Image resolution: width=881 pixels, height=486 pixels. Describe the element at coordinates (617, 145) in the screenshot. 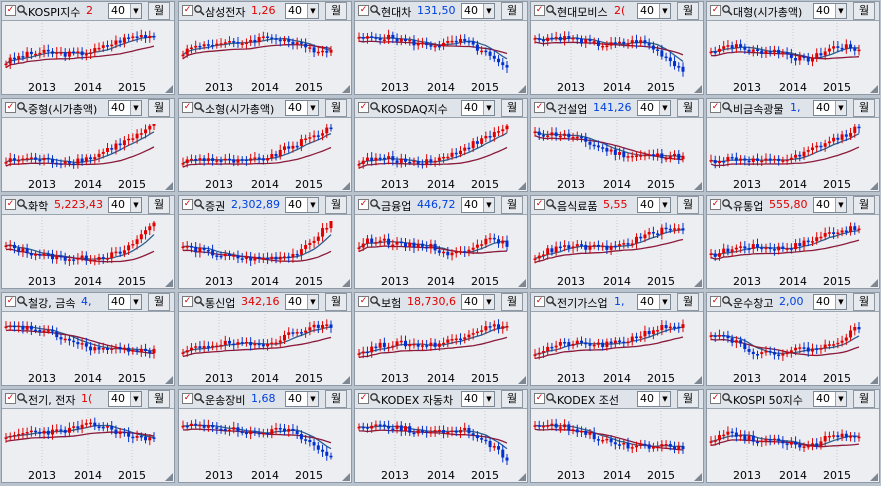

I see `chart-panel: ✓ 건설업 141,26 40 ▼ 월 2013 2014 2015` at that location.